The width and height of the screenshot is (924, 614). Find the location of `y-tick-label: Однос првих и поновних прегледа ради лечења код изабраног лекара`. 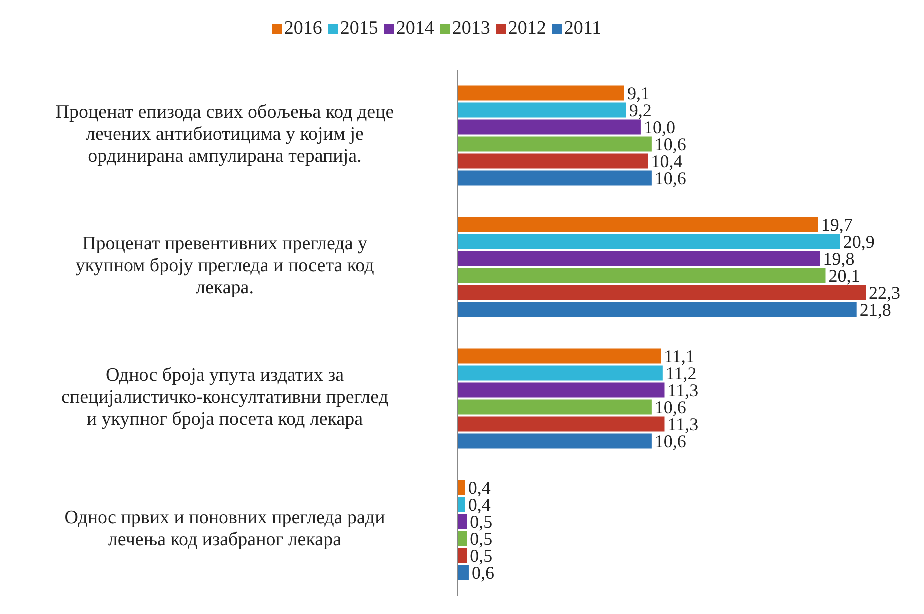

y-tick-label: Однос првих и поновних прегледа ради лечења код изабраног лекара is located at coordinates (225, 529).